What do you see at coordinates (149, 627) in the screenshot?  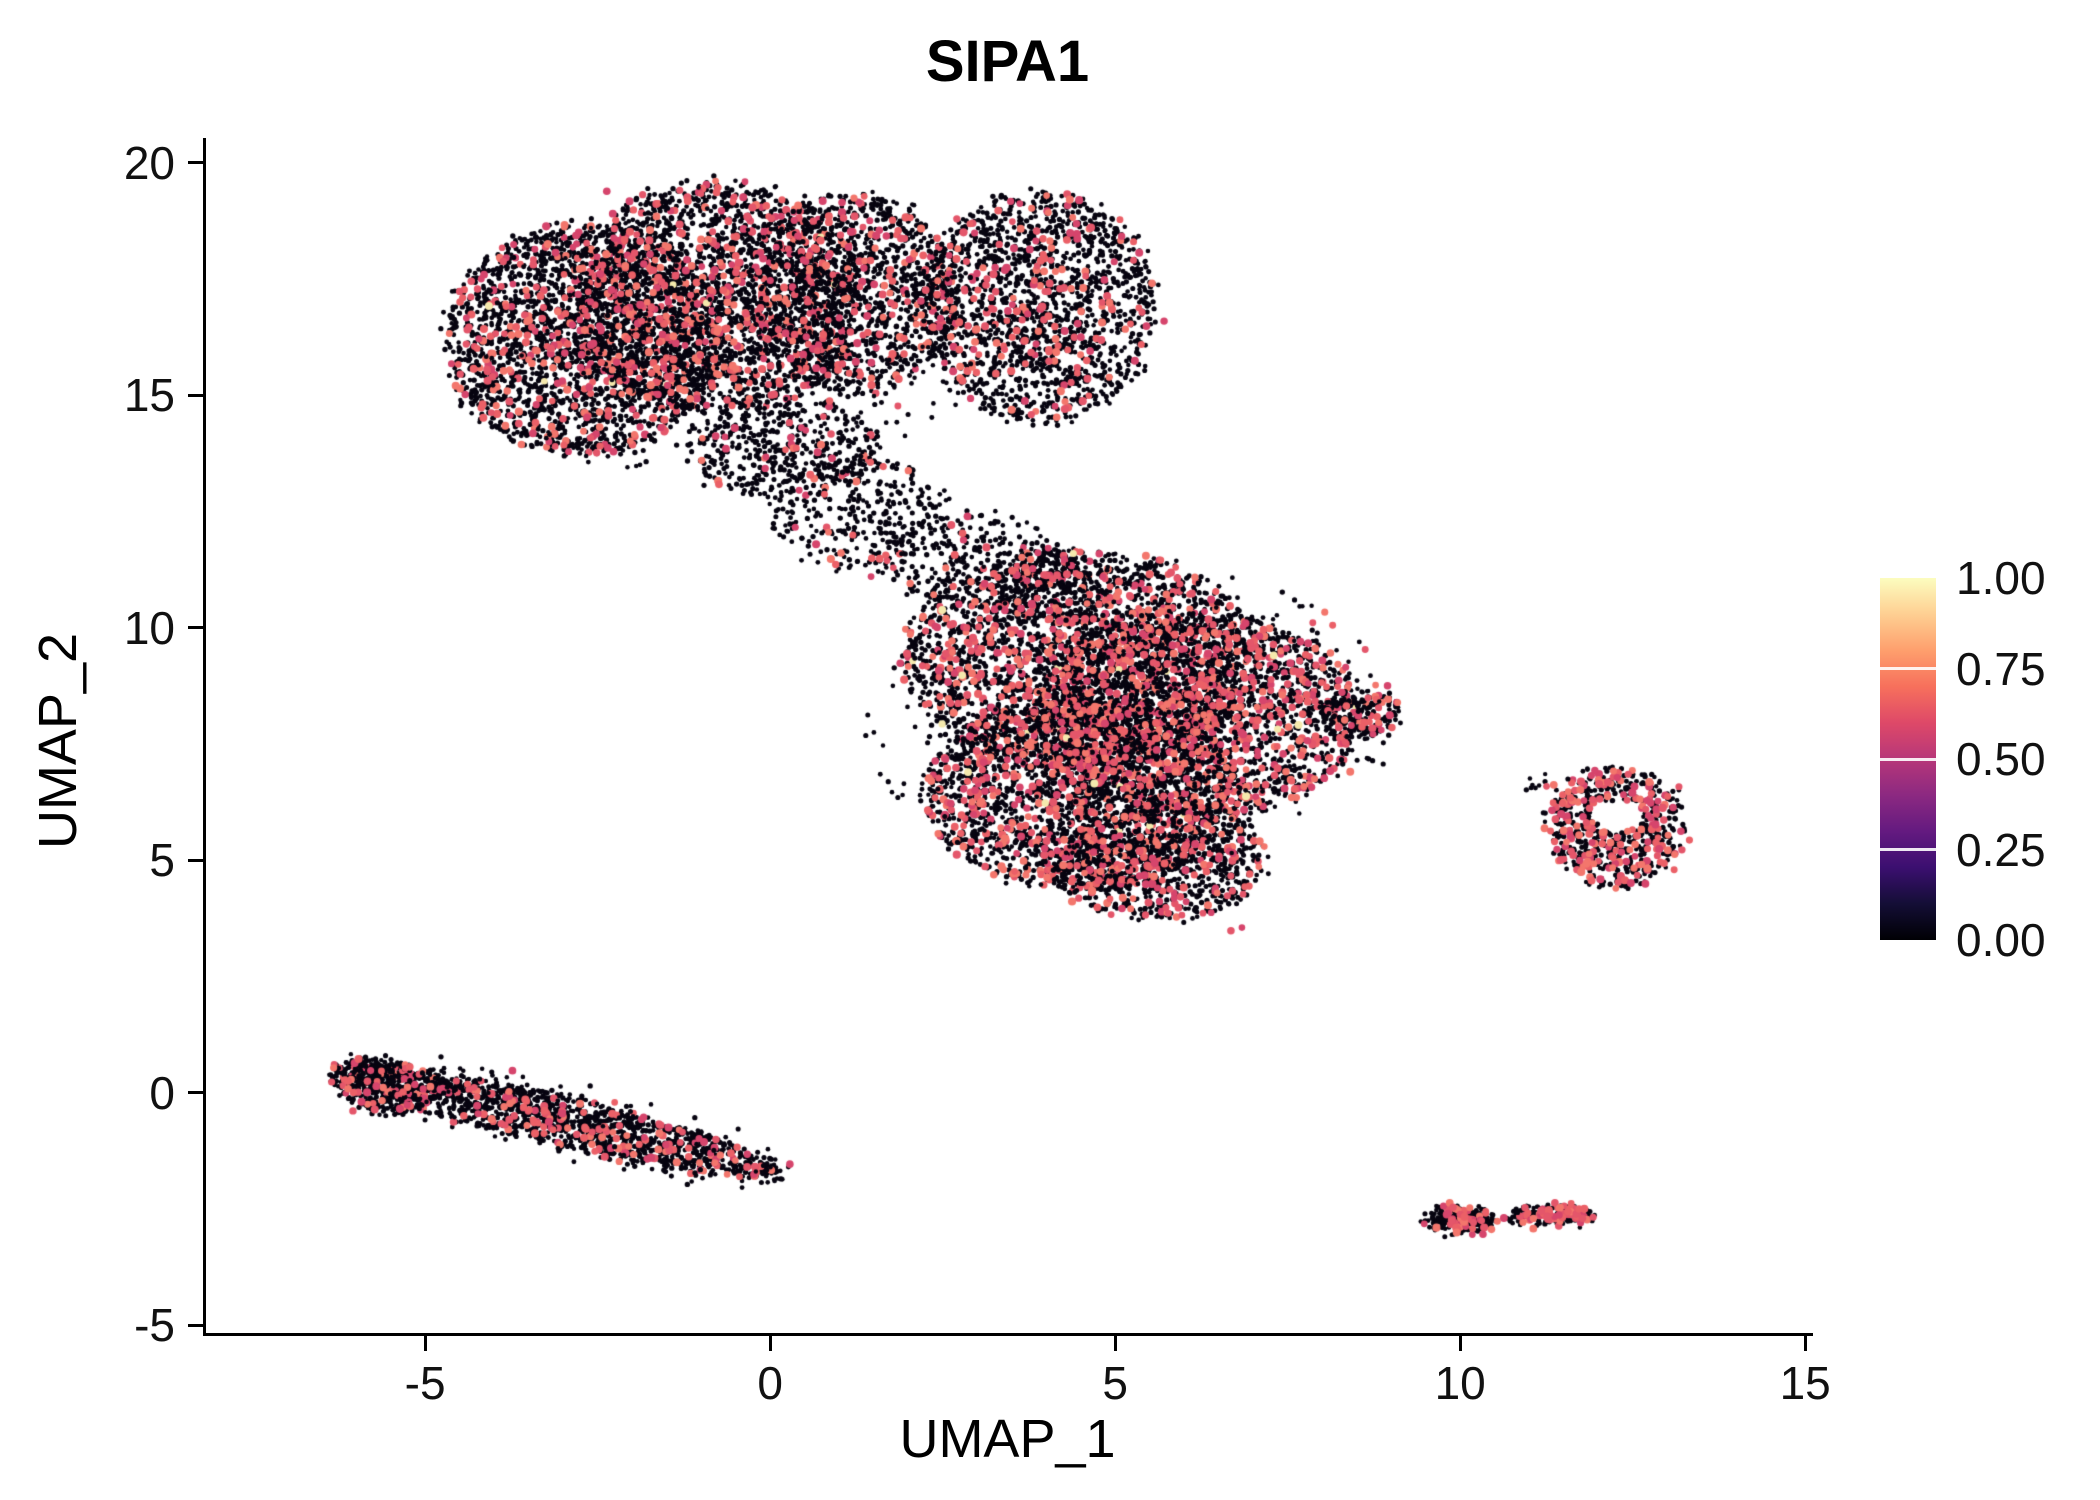 I see `y-tick-label-3: 10` at bounding box center [149, 627].